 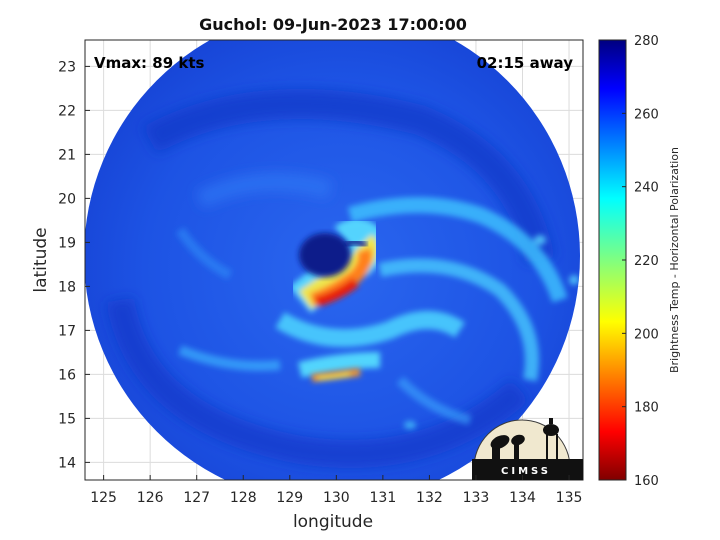 I want to click on satellite-dish-icon, so click(x=500, y=442).